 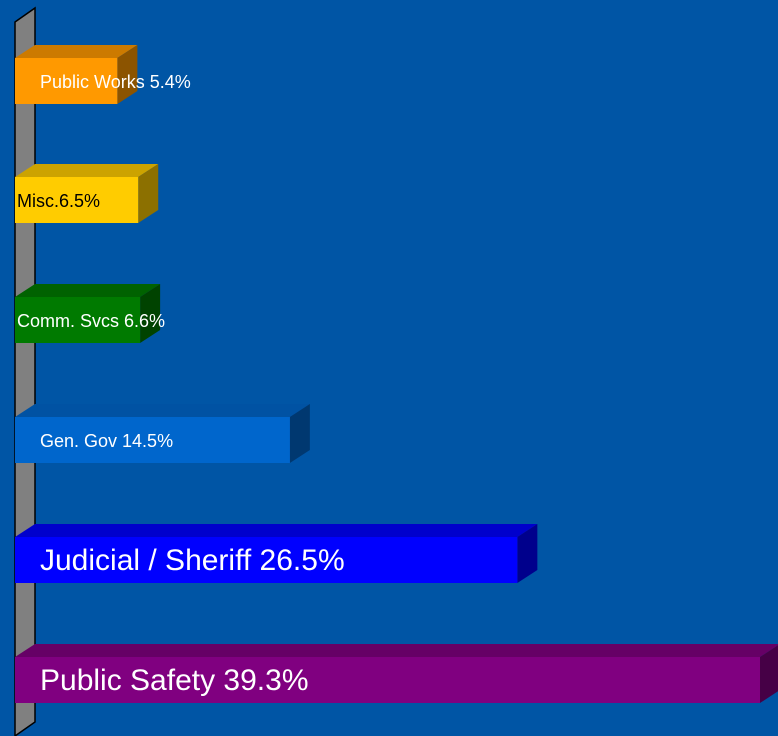 What do you see at coordinates (106, 441) in the screenshot?
I see `bar-label: Gen. Gov 14.5%` at bounding box center [106, 441].